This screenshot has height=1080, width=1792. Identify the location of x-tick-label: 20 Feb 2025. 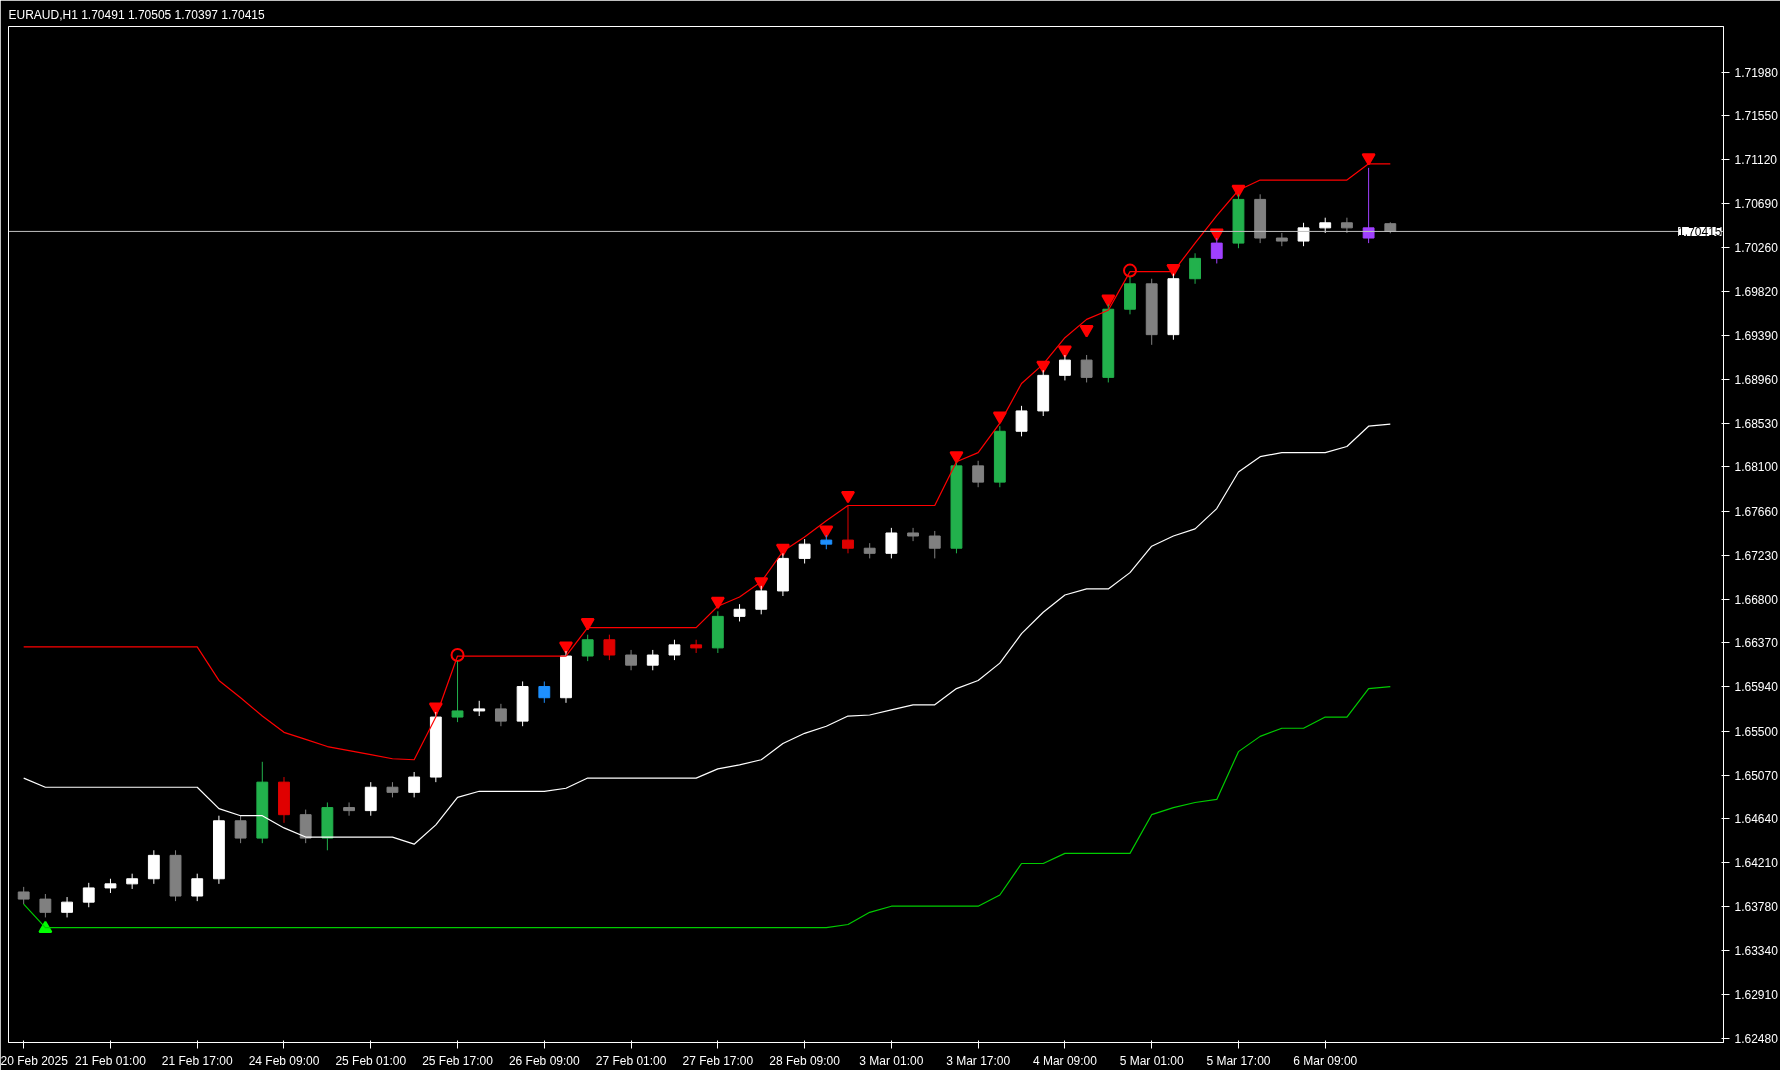
(34, 1060).